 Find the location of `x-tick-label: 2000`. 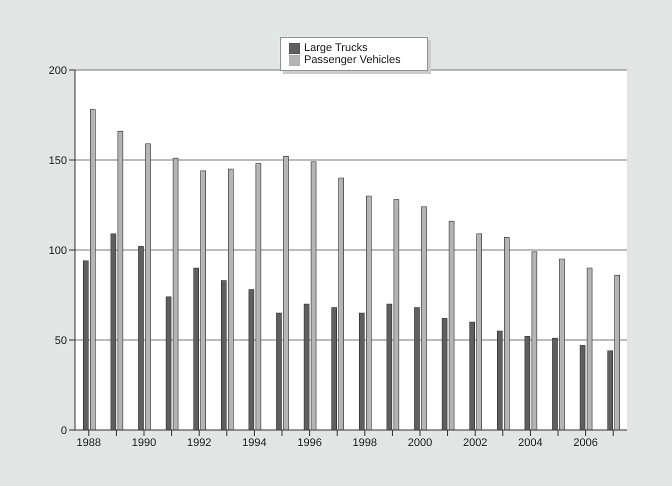

x-tick-label: 2000 is located at coordinates (420, 442).